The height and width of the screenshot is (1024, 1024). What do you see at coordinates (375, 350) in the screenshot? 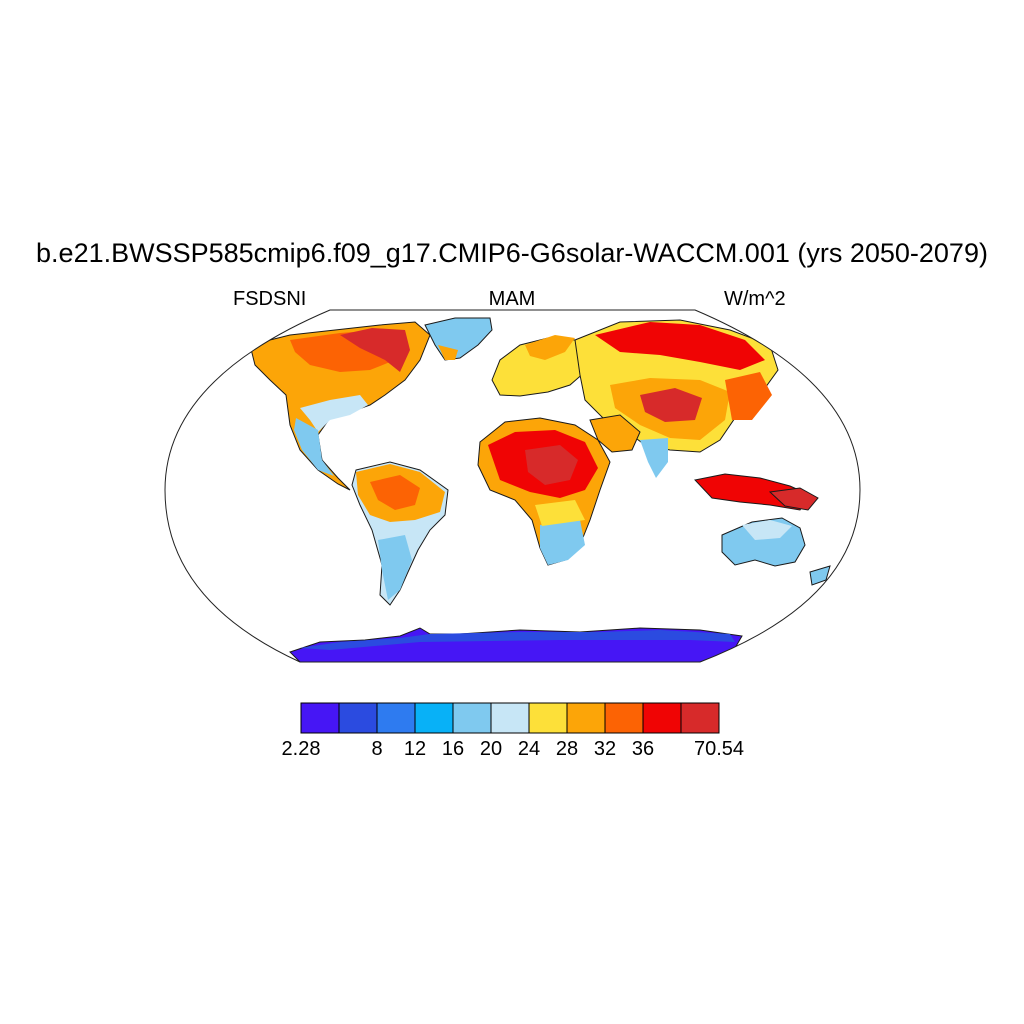
I see `na-arctic-red` at bounding box center [375, 350].